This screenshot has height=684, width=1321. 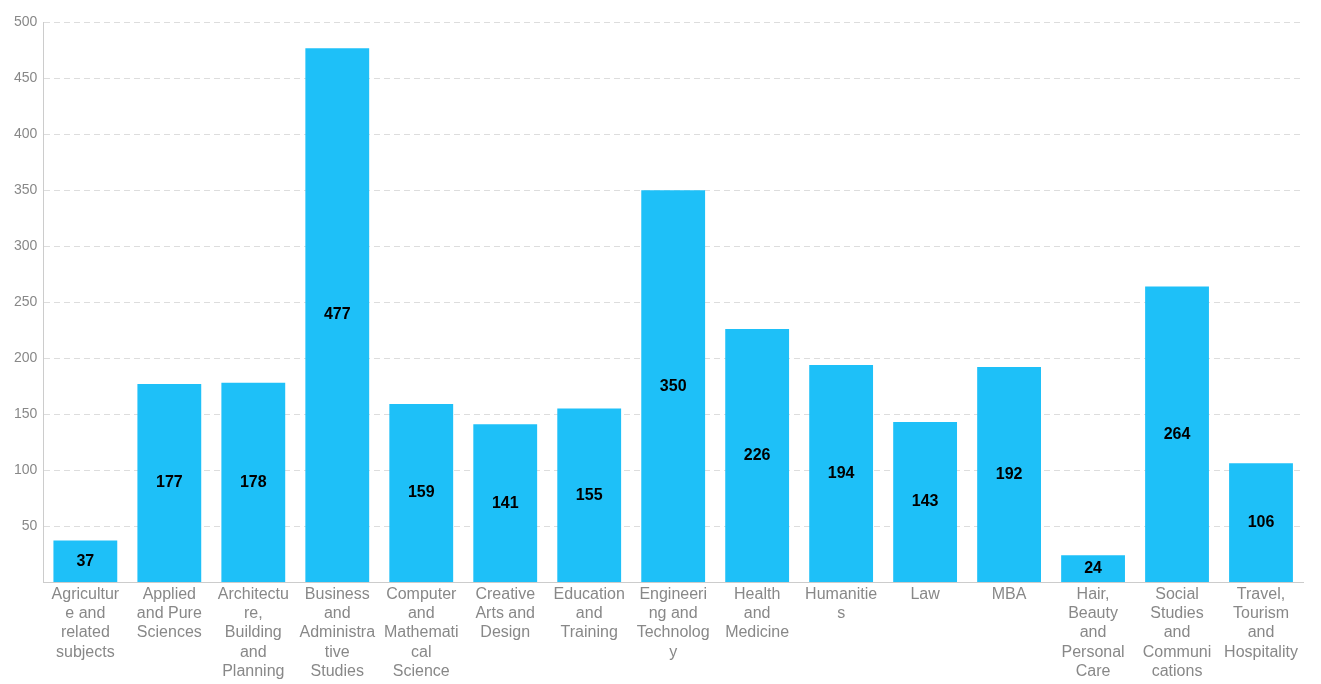 I want to click on x-tick-label: Health and Medicine, so click(x=757, y=613).